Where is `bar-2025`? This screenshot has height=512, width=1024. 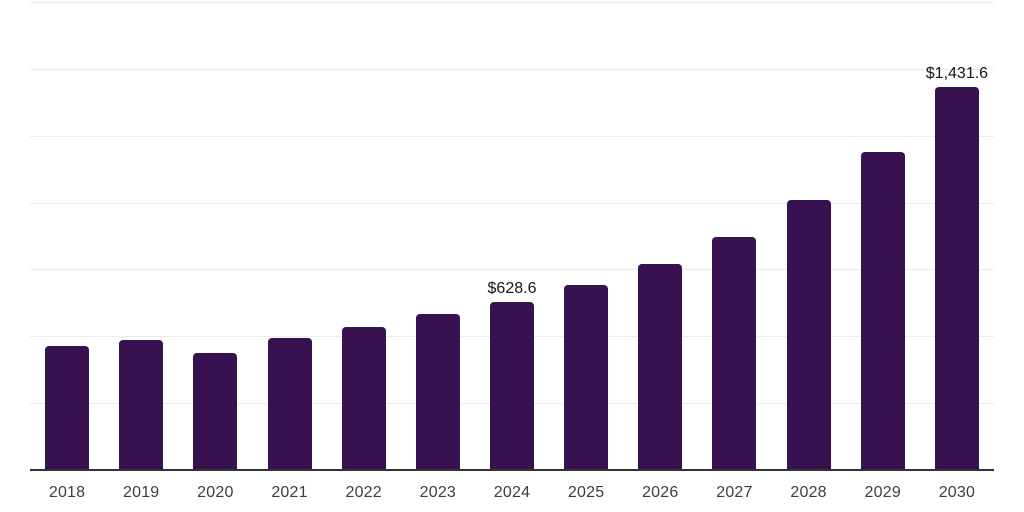
bar-2025 is located at coordinates (586, 377).